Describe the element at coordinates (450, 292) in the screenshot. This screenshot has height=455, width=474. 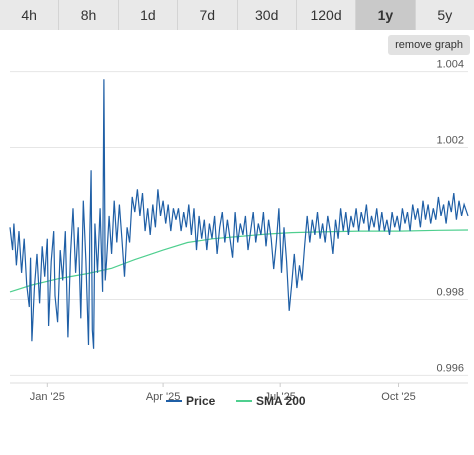
I see `y-tick-label: 0.998` at that location.